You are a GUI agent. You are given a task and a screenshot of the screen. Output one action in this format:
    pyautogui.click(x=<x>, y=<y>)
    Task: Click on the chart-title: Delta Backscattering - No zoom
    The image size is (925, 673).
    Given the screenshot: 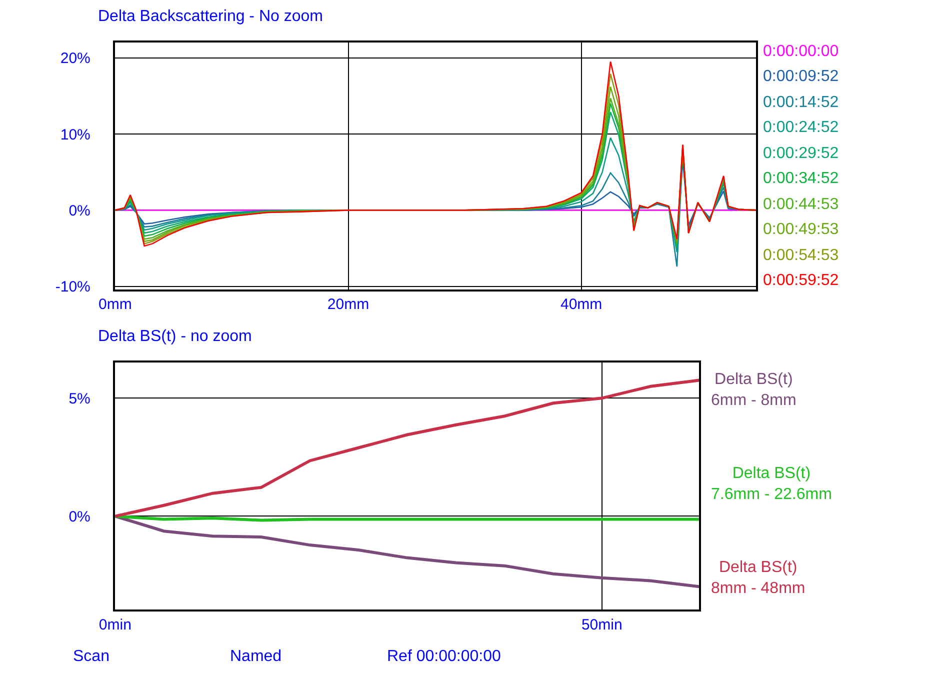 What is the action you would take?
    pyautogui.click(x=210, y=16)
    